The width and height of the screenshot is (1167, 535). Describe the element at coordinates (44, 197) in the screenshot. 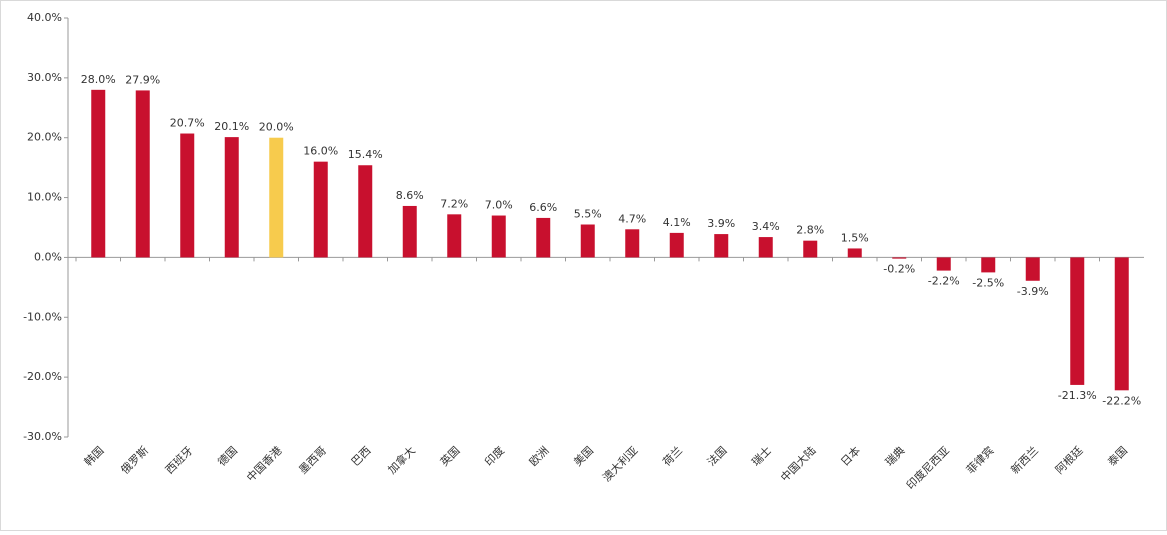

I see `y-tick-label: 10.0%` at that location.